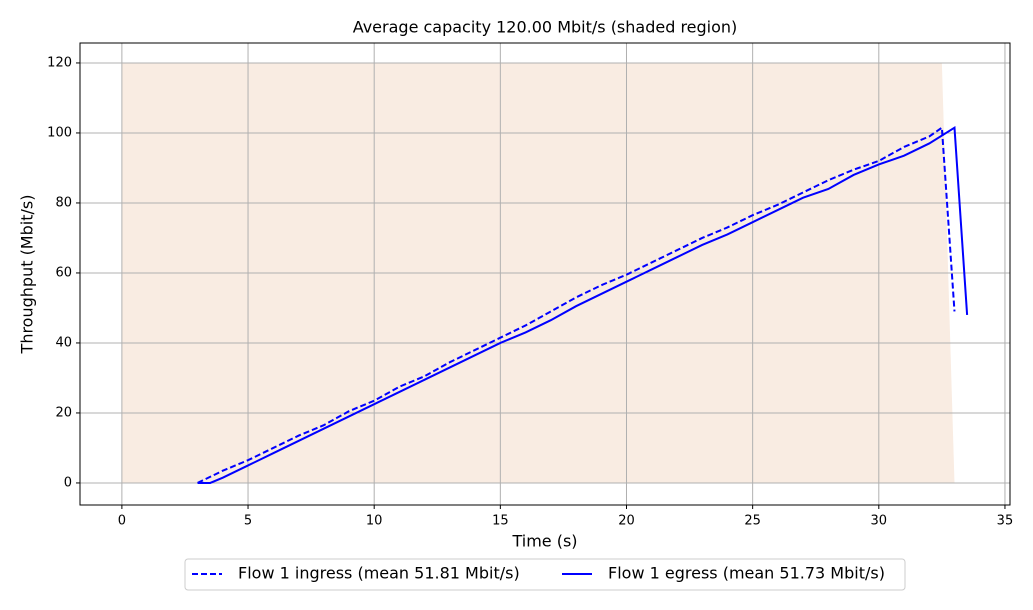  What do you see at coordinates (59, 132) in the screenshot?
I see `y-tick-label: 100` at bounding box center [59, 132].